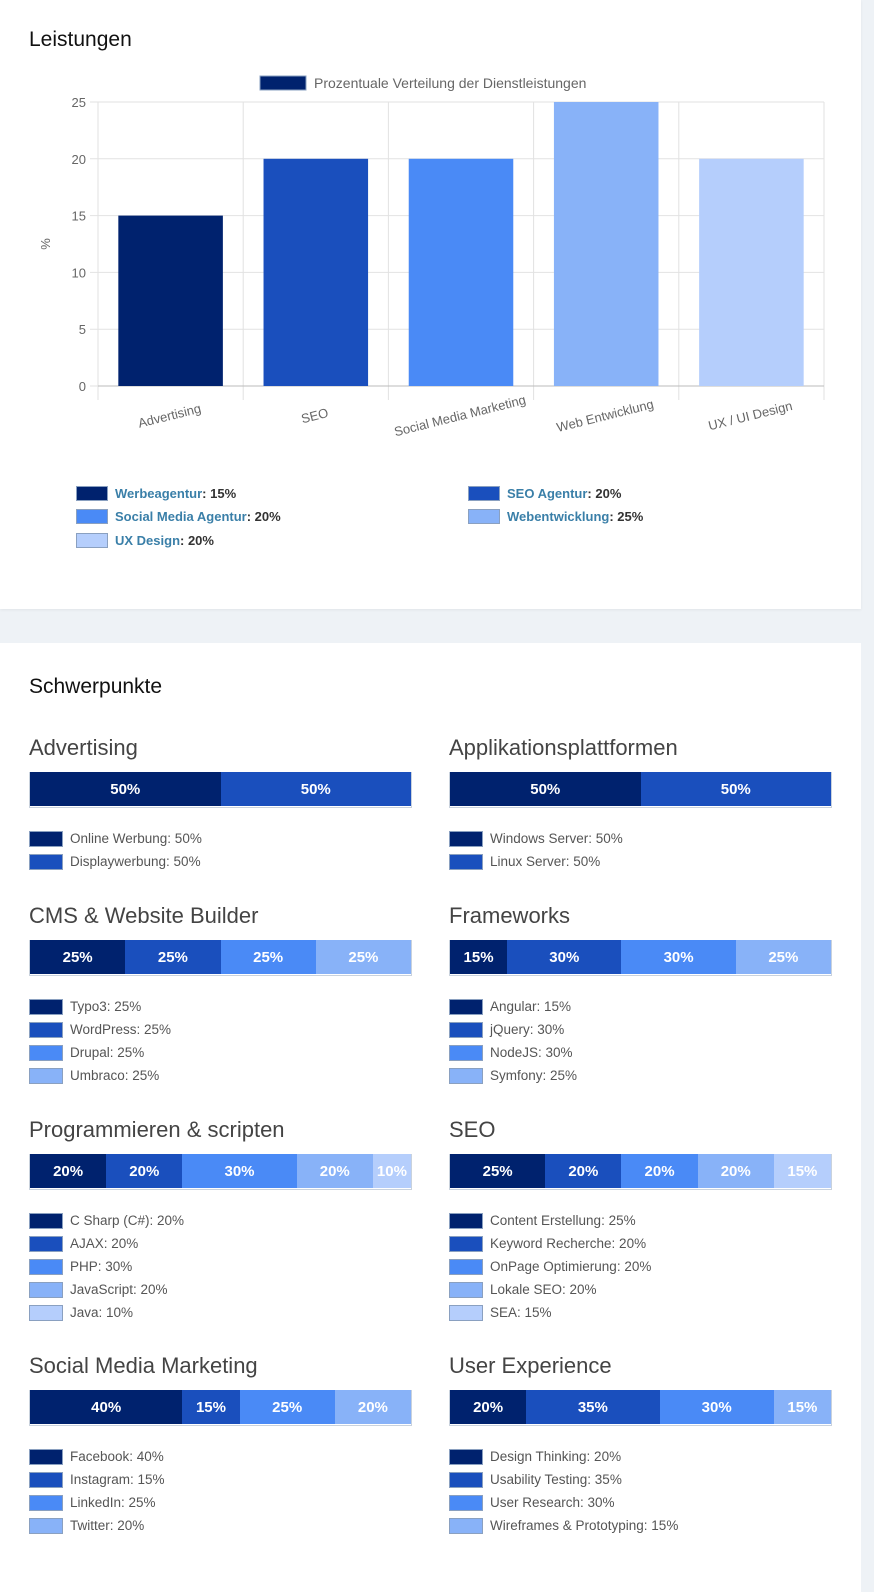  I want to click on legend-text: SEA: 15%, so click(521, 1312).